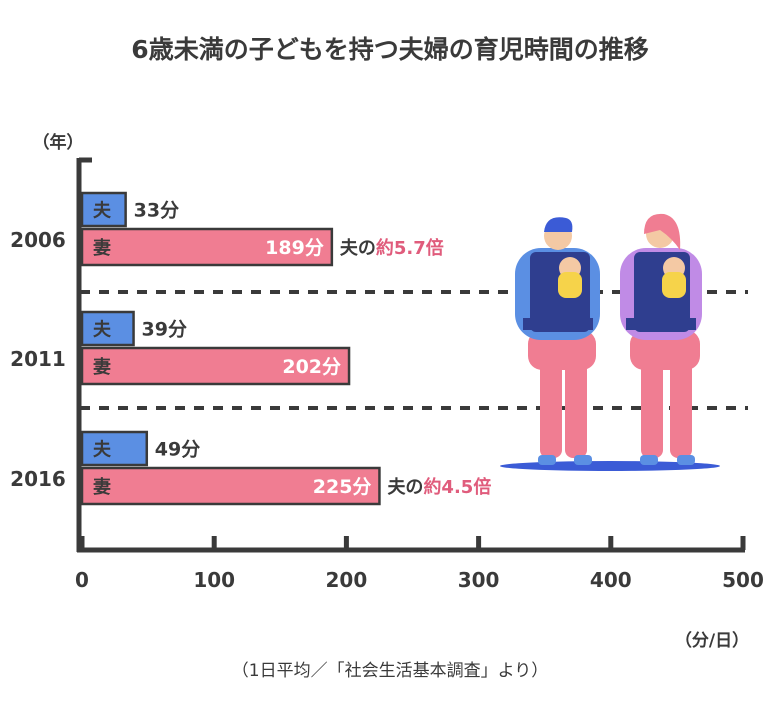 Image resolution: width=780 pixels, height=702 pixels. What do you see at coordinates (38, 240) in the screenshot?
I see `y-tick-label: 2006` at bounding box center [38, 240].